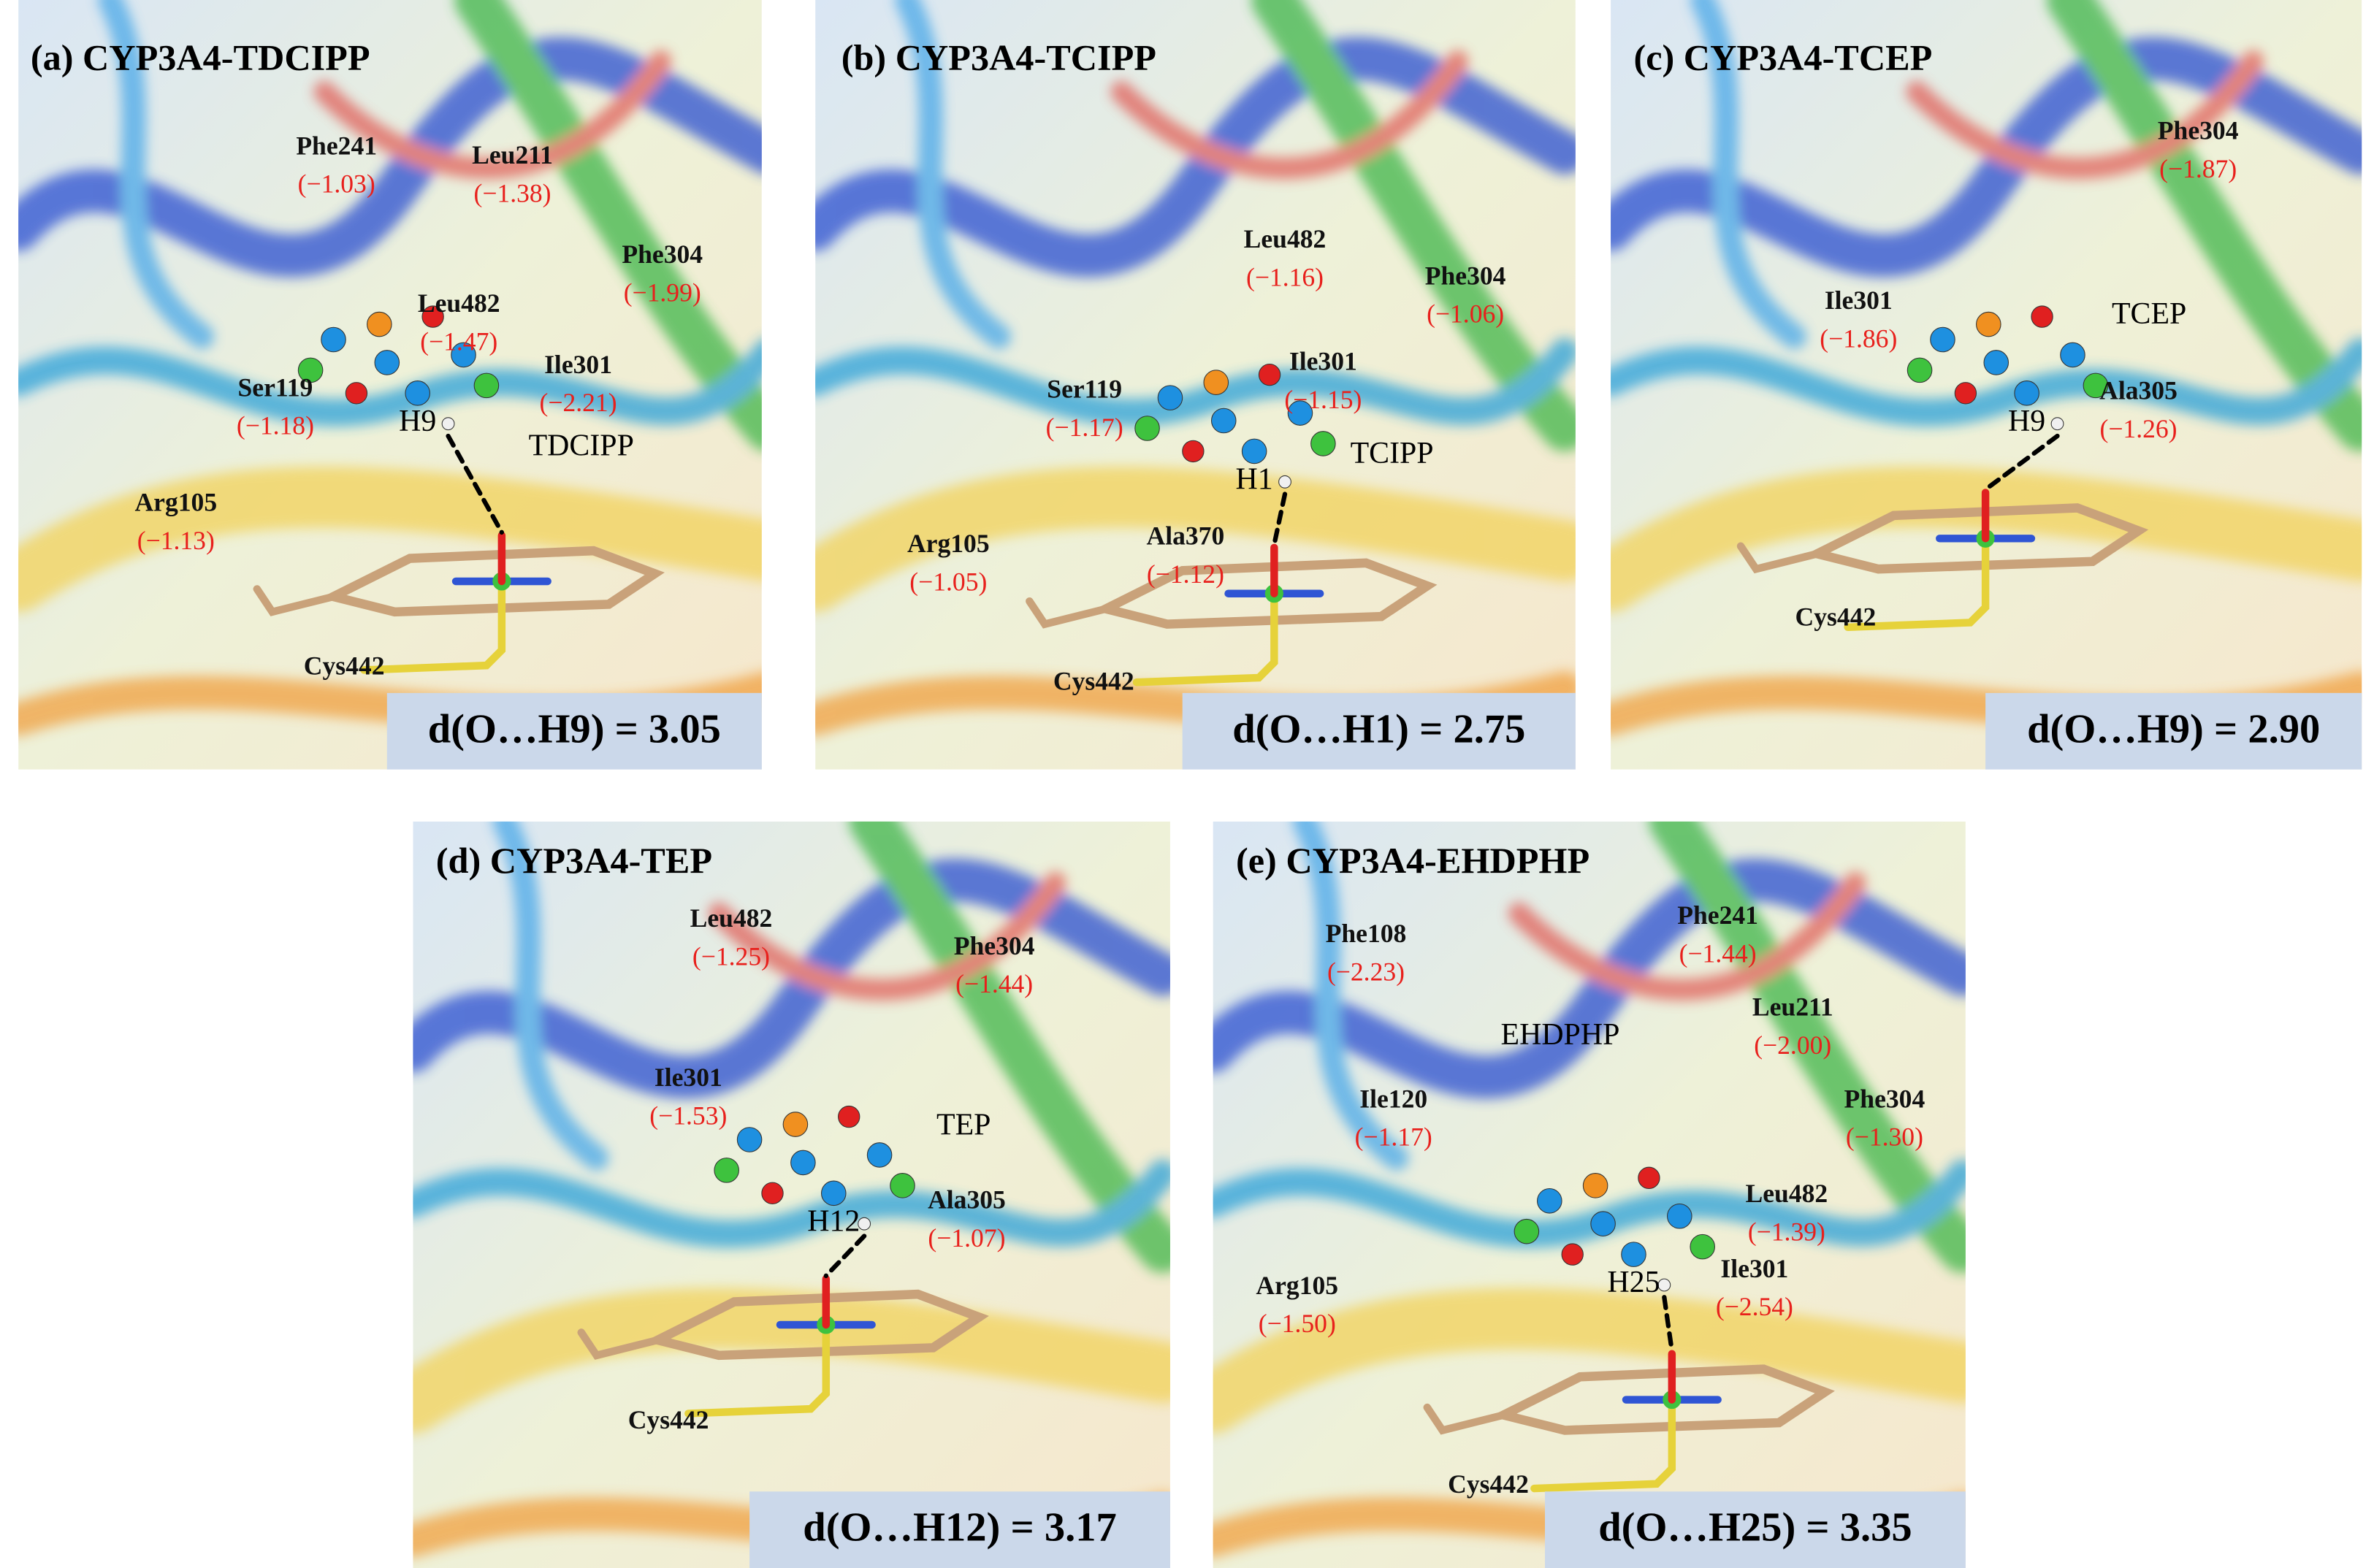 Image resolution: width=2374 pixels, height=1568 pixels. I want to click on residue-energy: (−1.17), so click(1084, 427).